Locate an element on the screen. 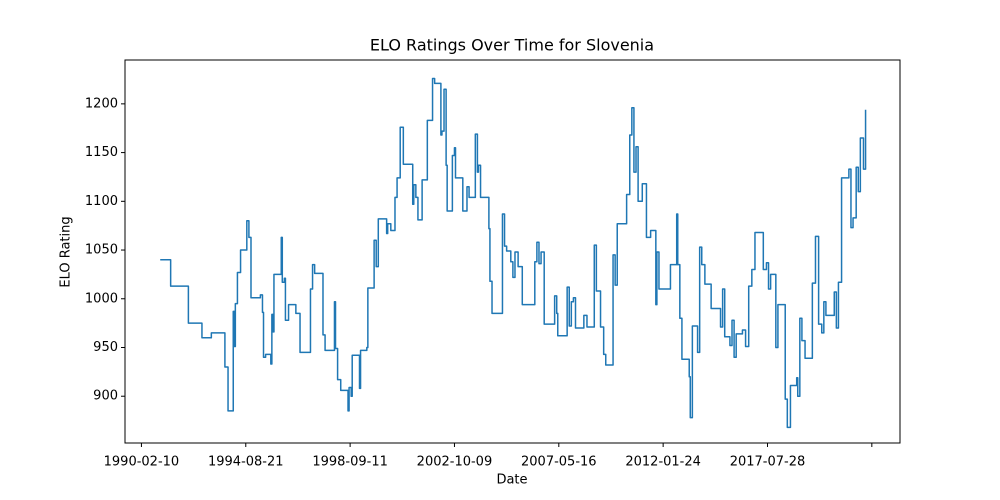 The height and width of the screenshot is (500, 1000). x-tick-label: 1994-08-21 is located at coordinates (246, 462).